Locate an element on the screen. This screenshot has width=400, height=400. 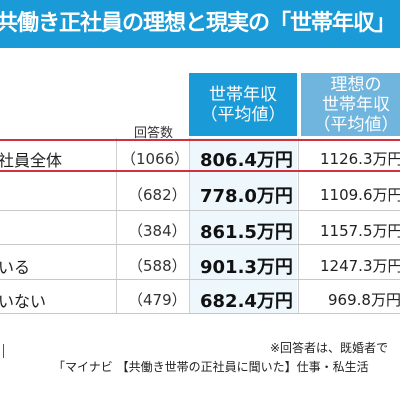
header-avg-income: 世帯年収 （平均値） is located at coordinates (243, 104).